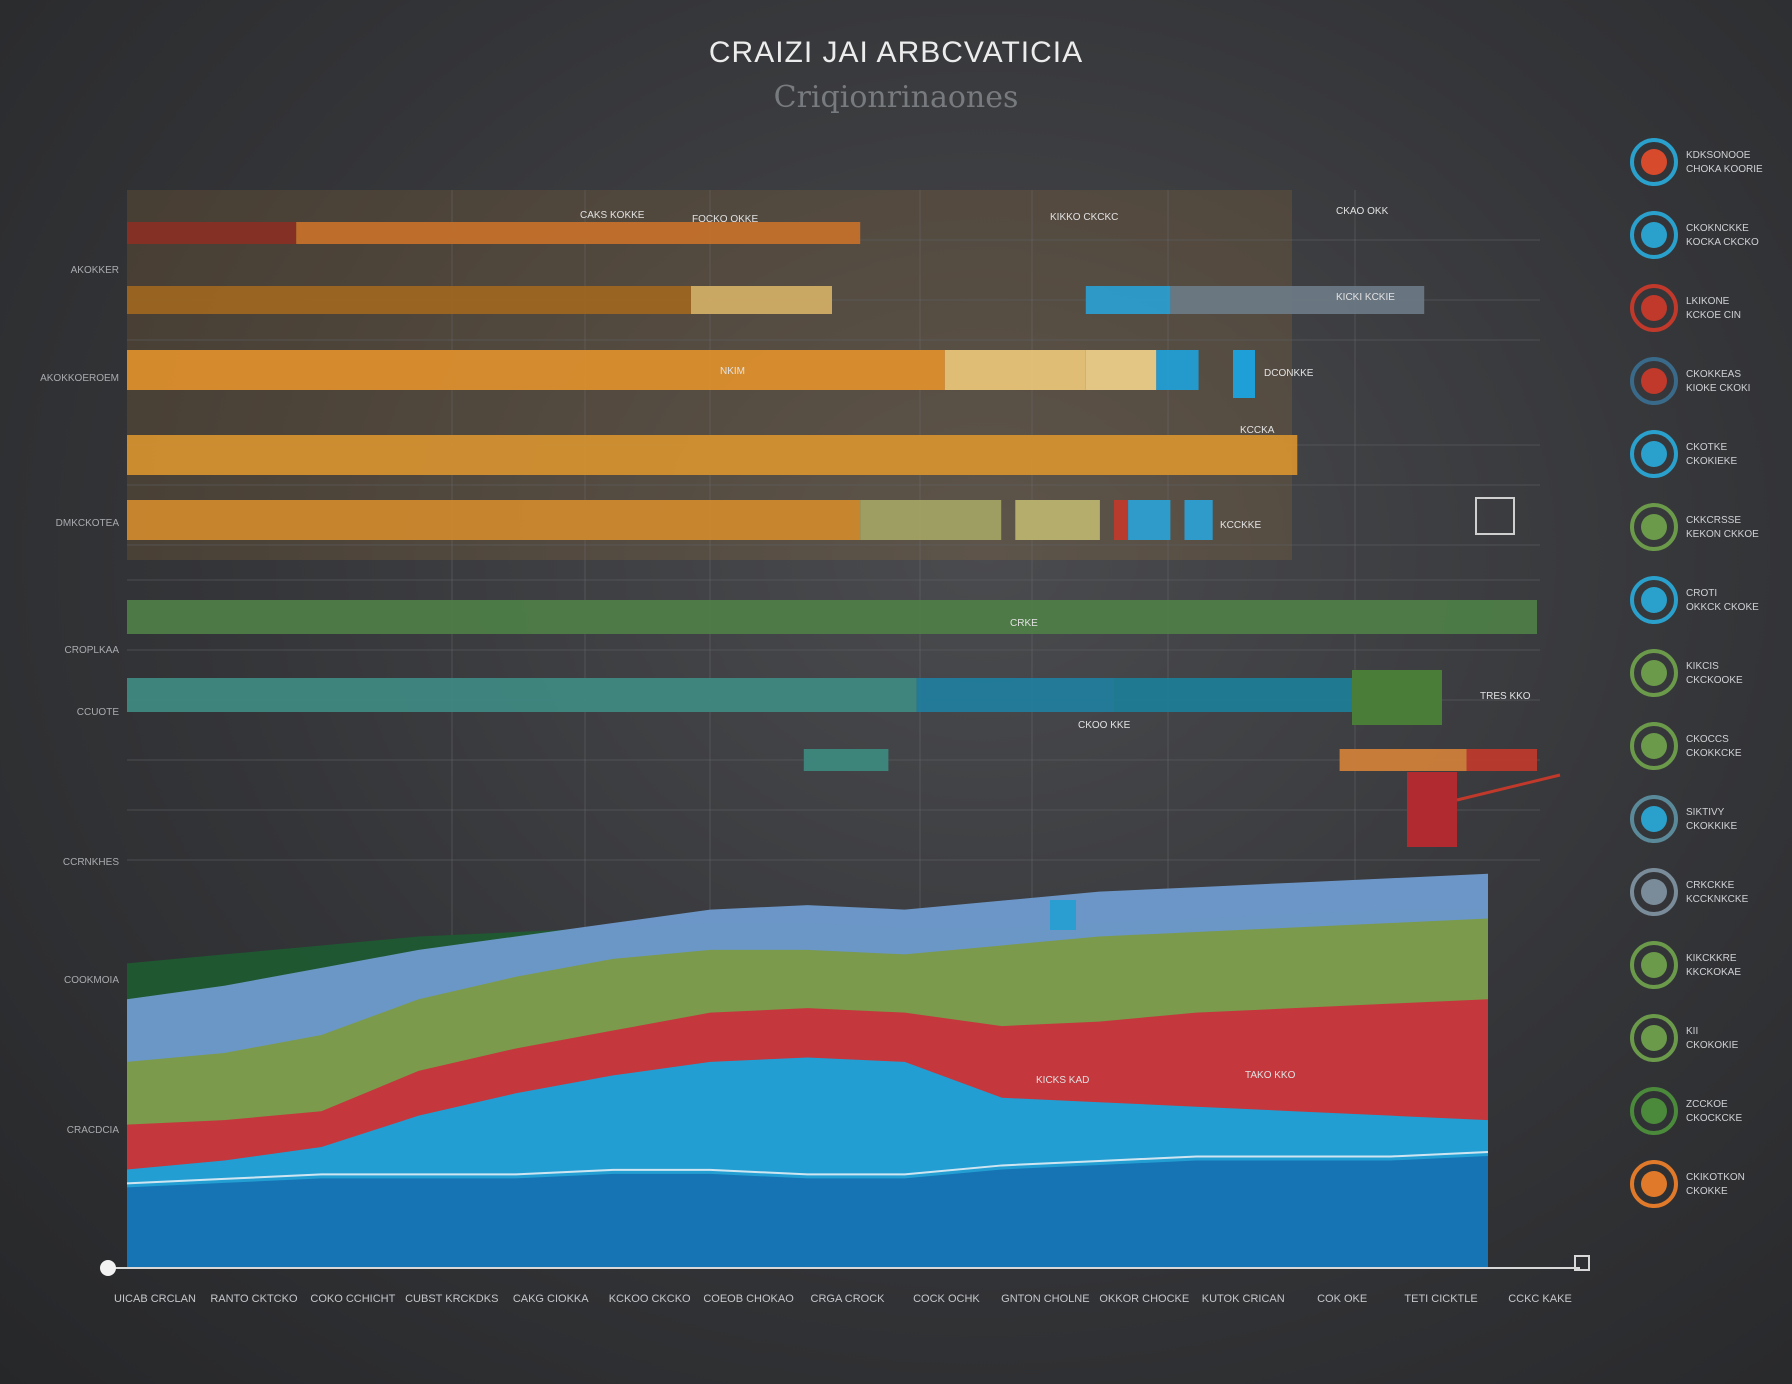 The image size is (1792, 1384). I want to click on legend-title: CKKCRSSE, so click(1713, 520).